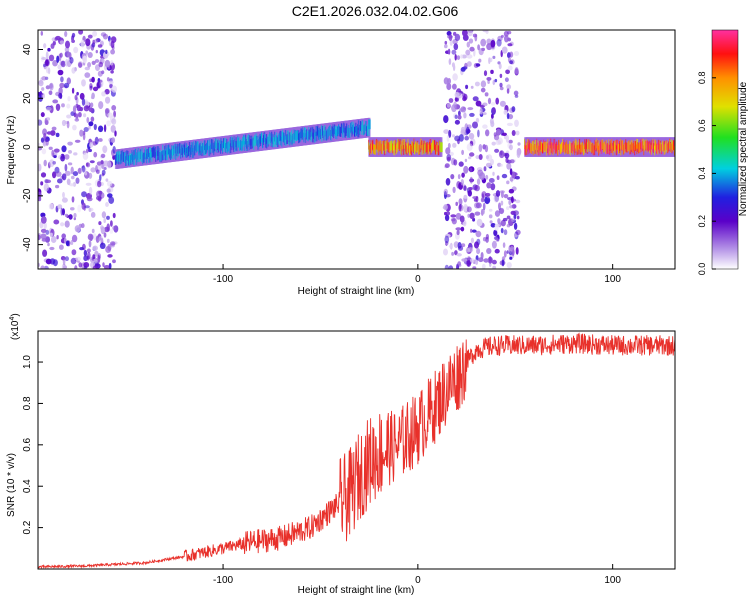 Image resolution: width=750 pixels, height=600 pixels. Describe the element at coordinates (27, 527) in the screenshot. I see `bottom-y-tick-label: 0.2` at that location.